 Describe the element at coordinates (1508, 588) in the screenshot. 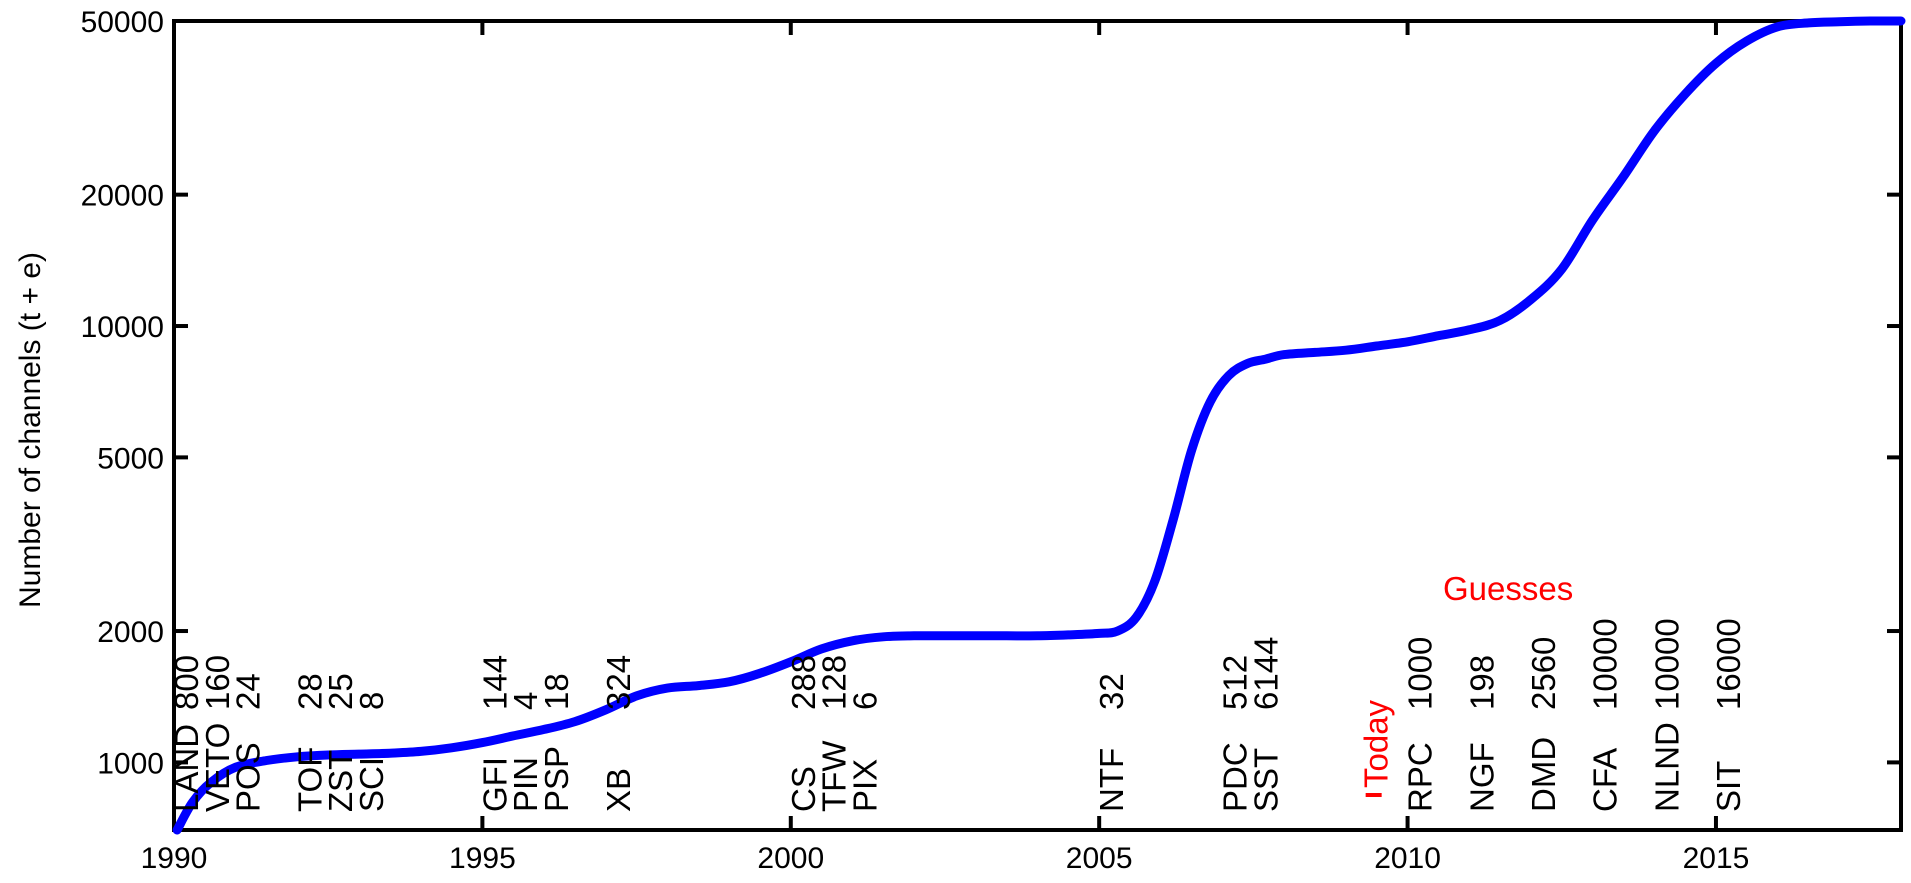

I see `guesses-label: Guesses` at that location.